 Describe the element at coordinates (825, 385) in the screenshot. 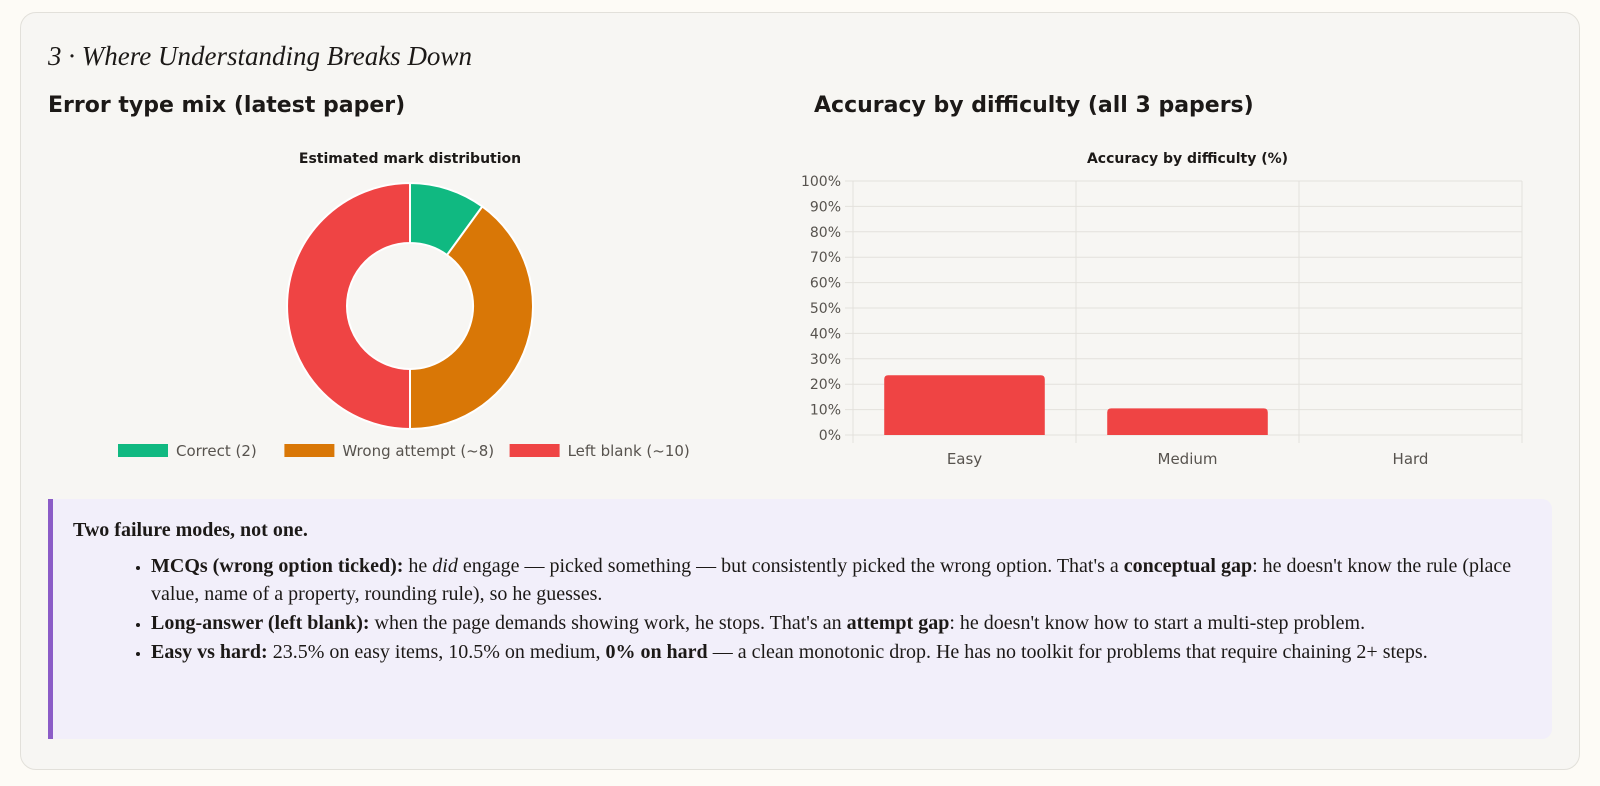

I see `y-tick-label: 20%` at that location.